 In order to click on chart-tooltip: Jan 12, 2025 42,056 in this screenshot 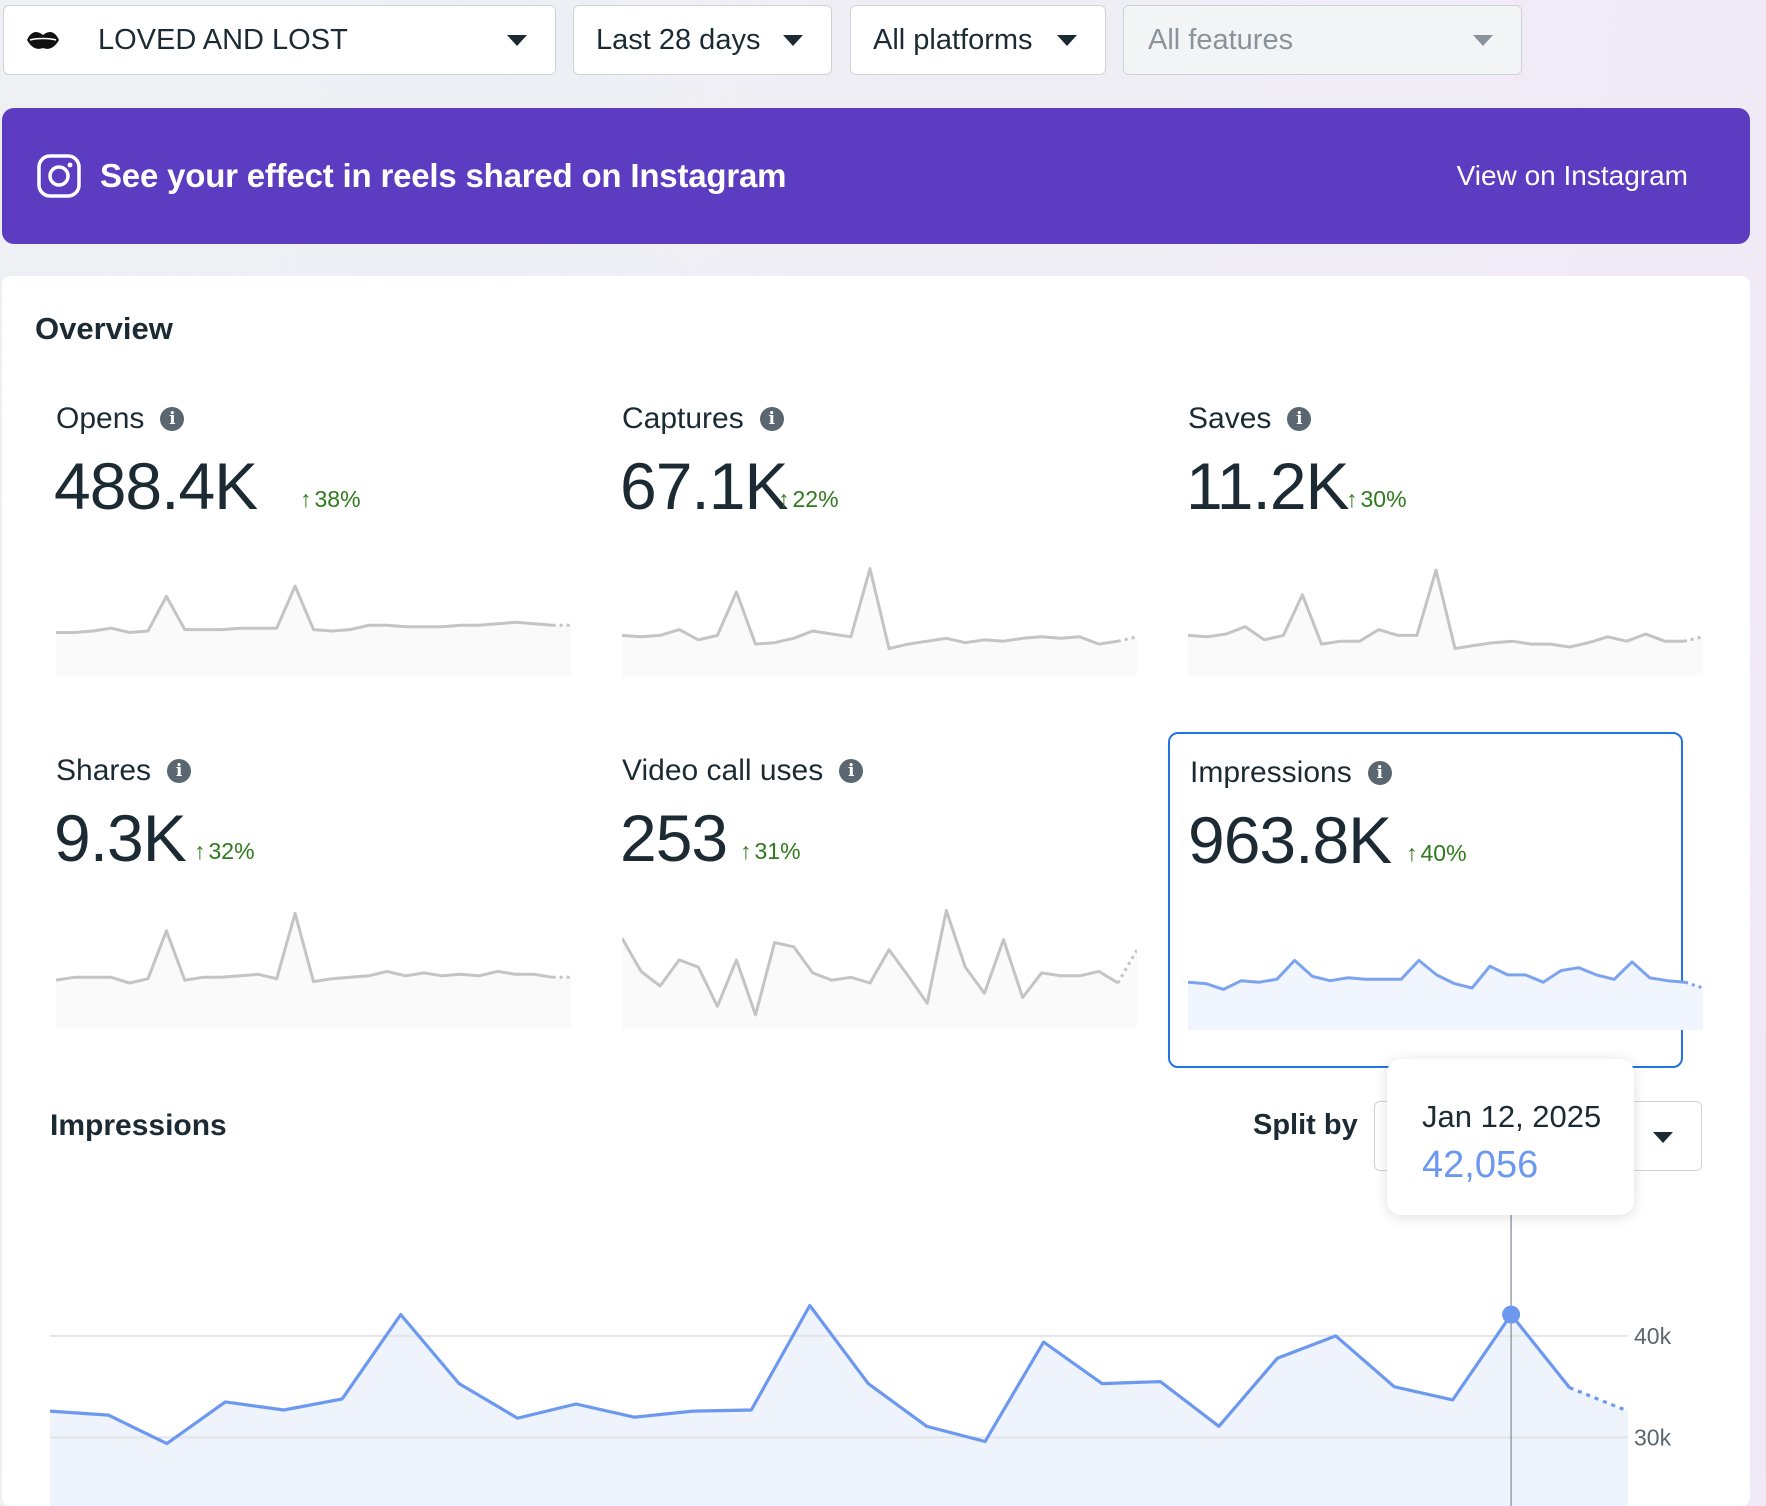, I will do `click(1510, 1137)`.